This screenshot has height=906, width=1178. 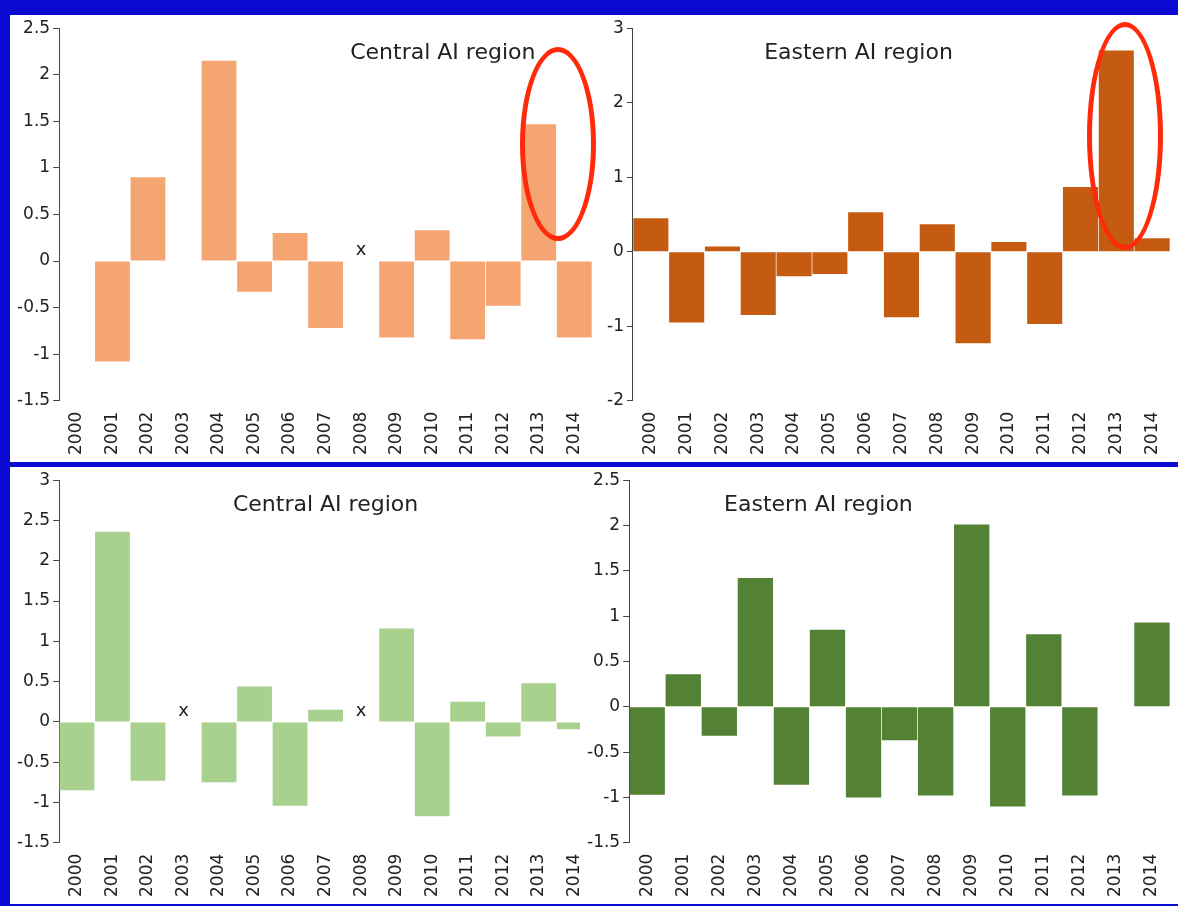 What do you see at coordinates (37, 119) in the screenshot?
I see `y-tick-label: 1.5` at bounding box center [37, 119].